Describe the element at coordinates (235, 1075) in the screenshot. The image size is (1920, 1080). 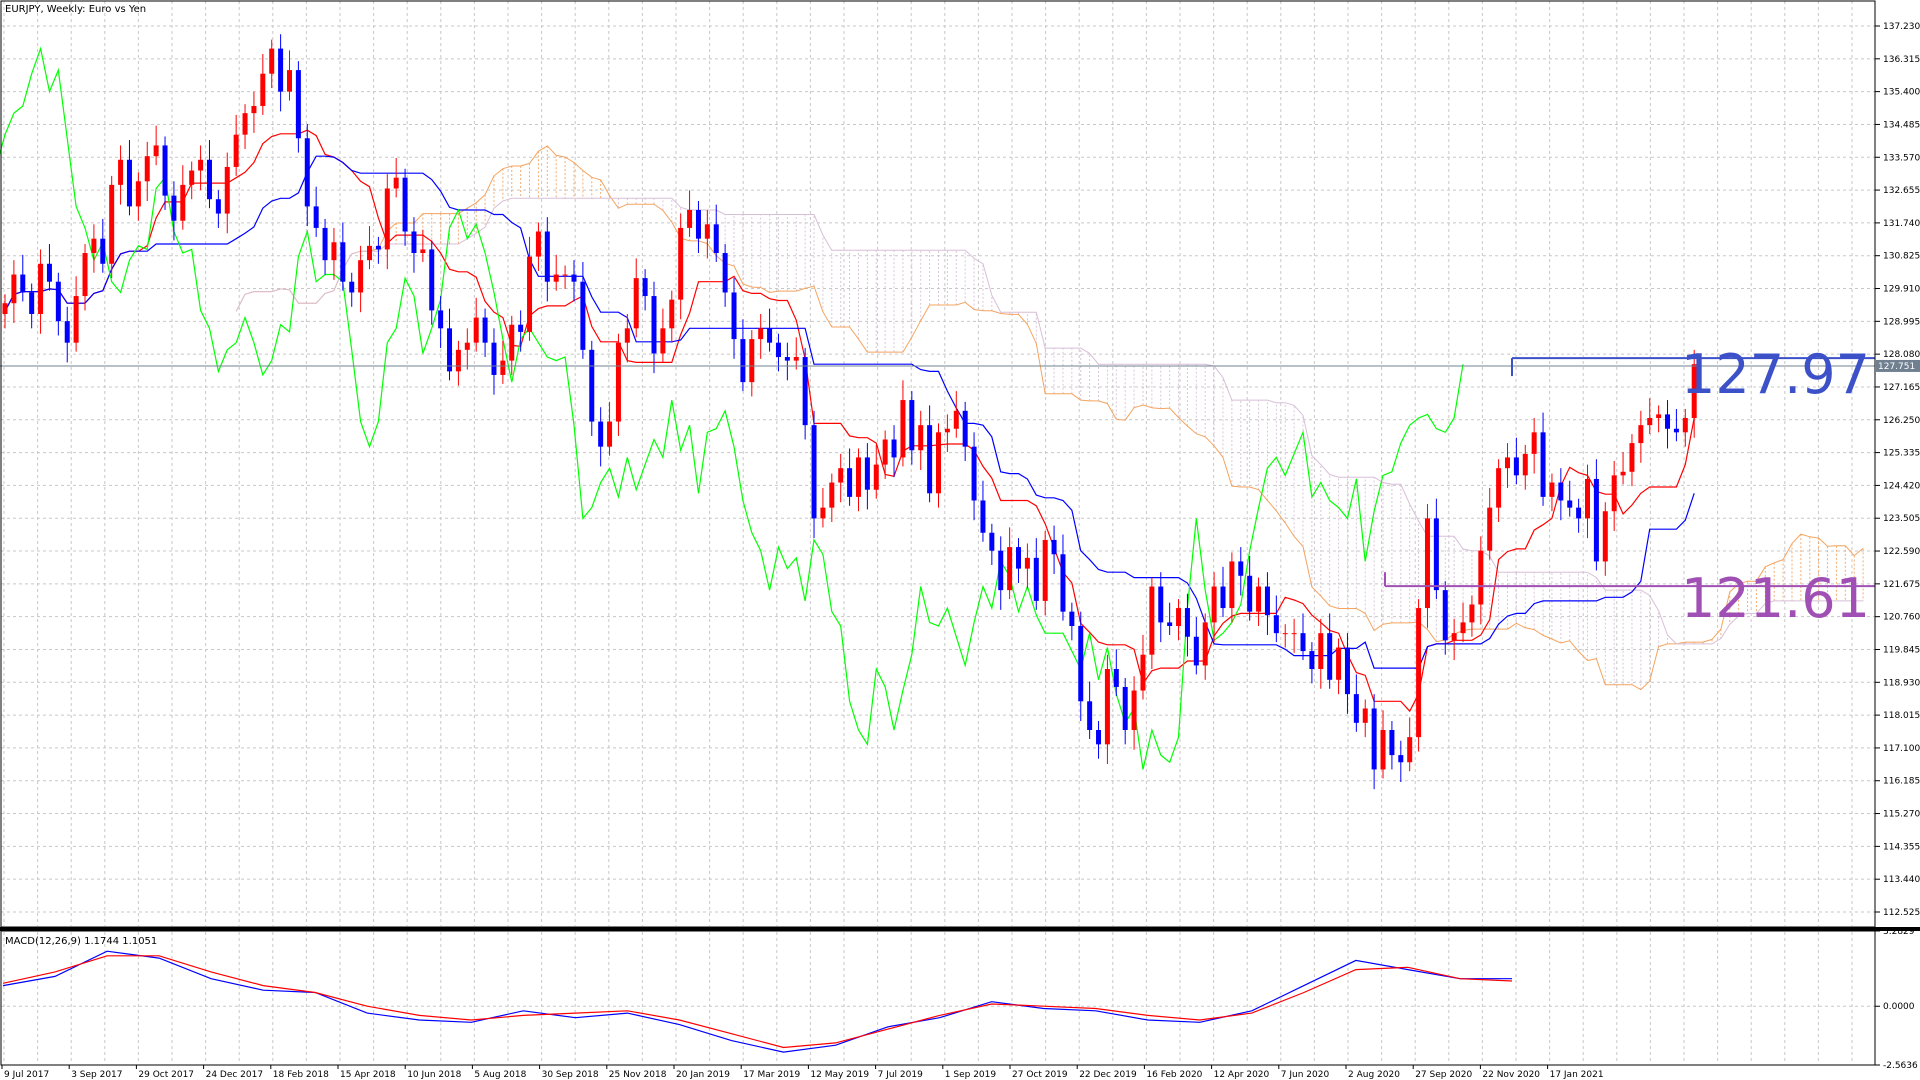
I see `time-axis-tick-label: 24 Dec 2017` at that location.